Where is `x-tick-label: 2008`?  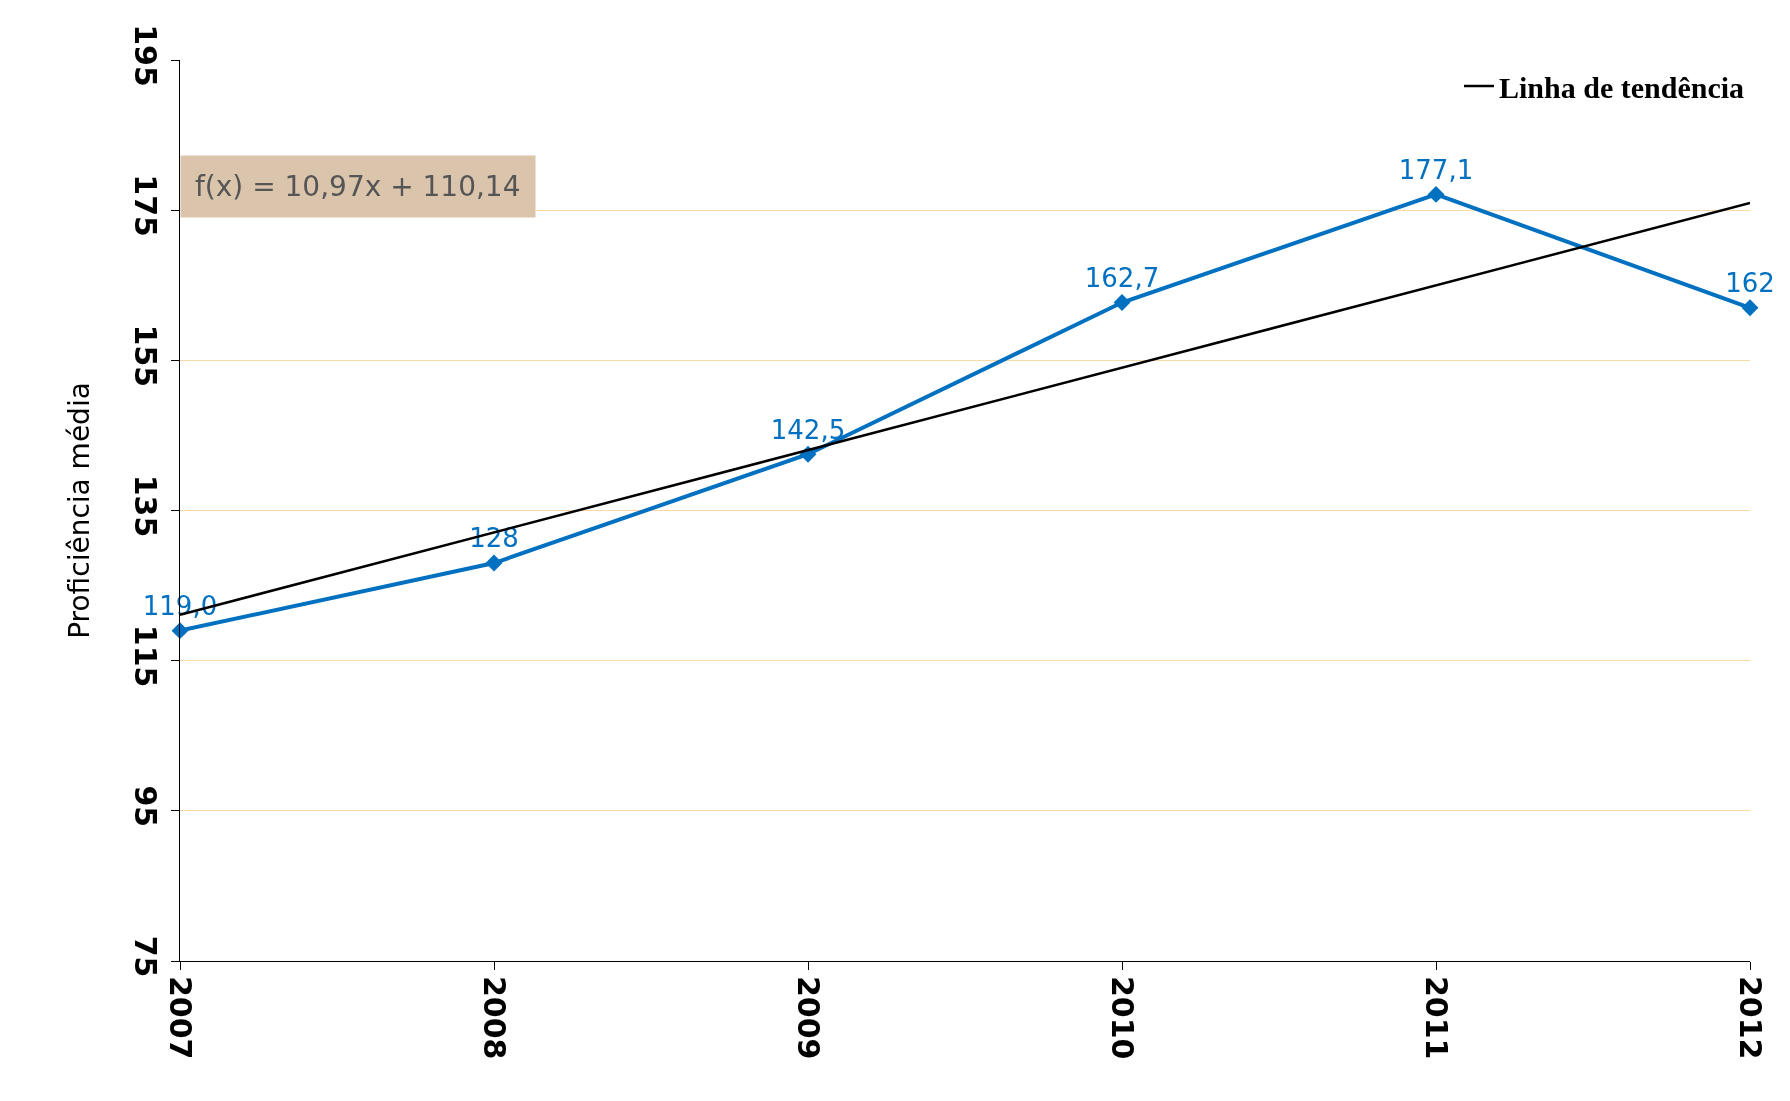 x-tick-label: 2008 is located at coordinates (495, 1018).